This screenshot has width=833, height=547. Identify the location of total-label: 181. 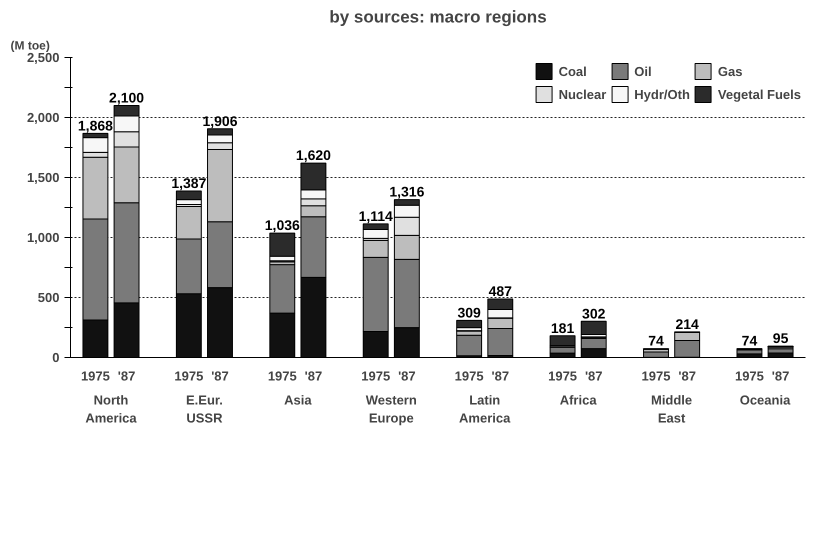
(562, 328).